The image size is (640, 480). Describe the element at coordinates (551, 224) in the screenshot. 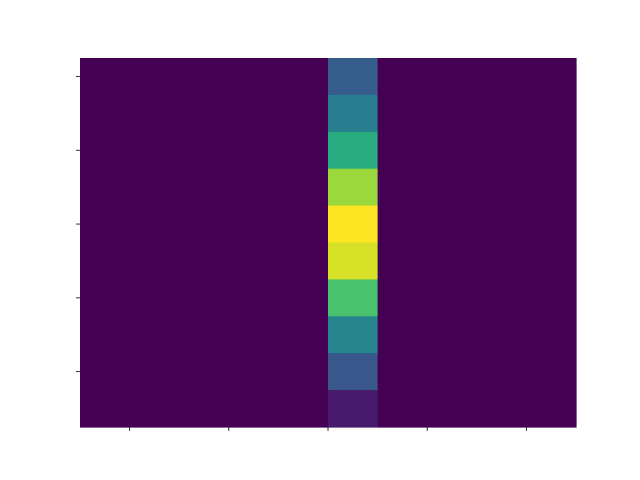

I see `heatmap-cell-r4-c9` at that location.